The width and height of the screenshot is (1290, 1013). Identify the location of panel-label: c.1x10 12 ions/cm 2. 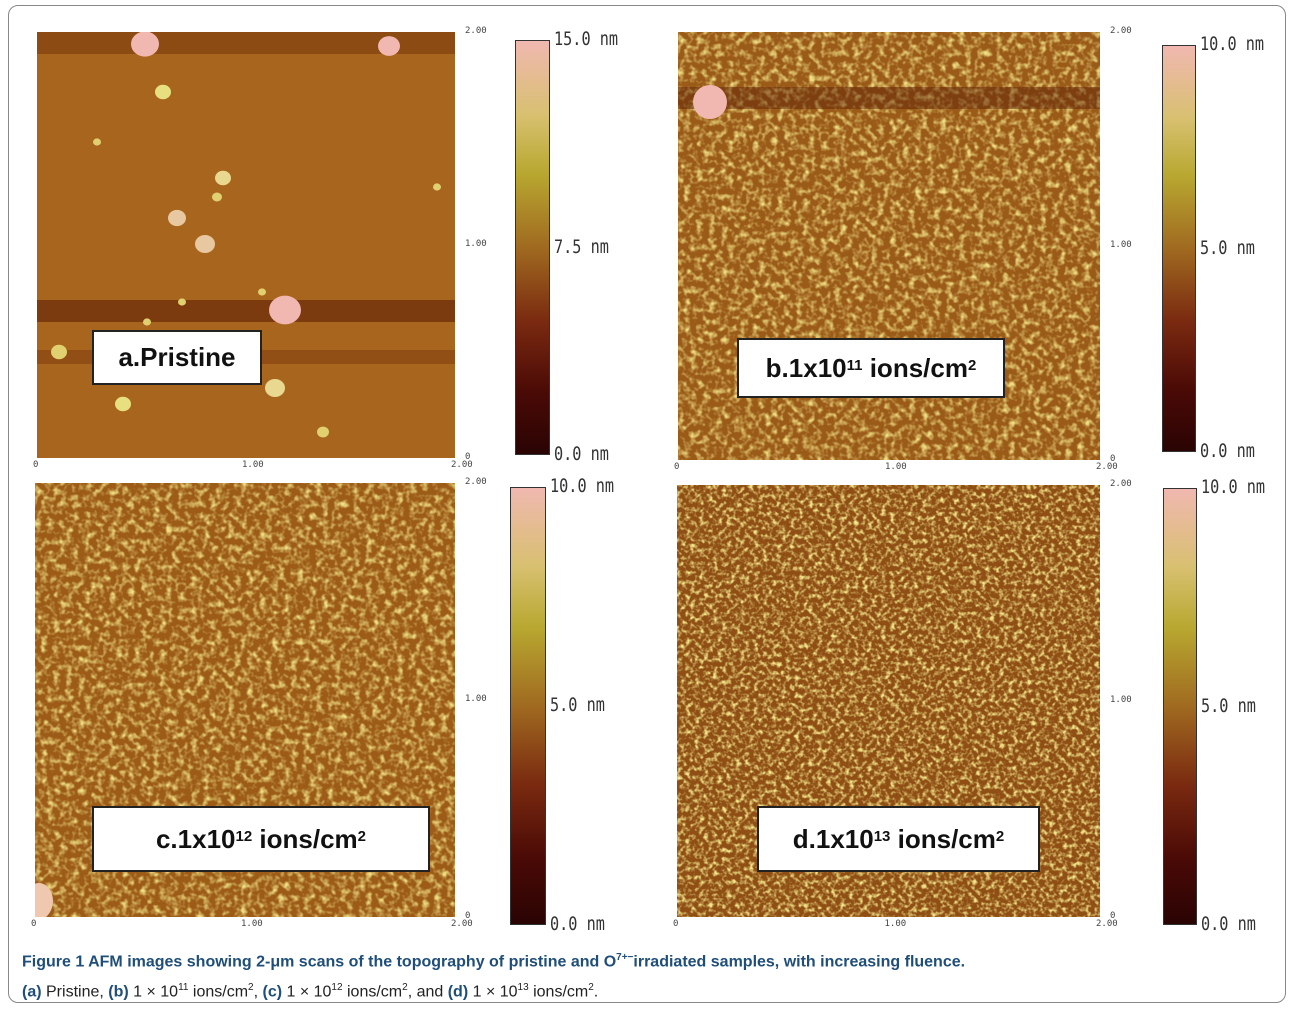
(261, 839).